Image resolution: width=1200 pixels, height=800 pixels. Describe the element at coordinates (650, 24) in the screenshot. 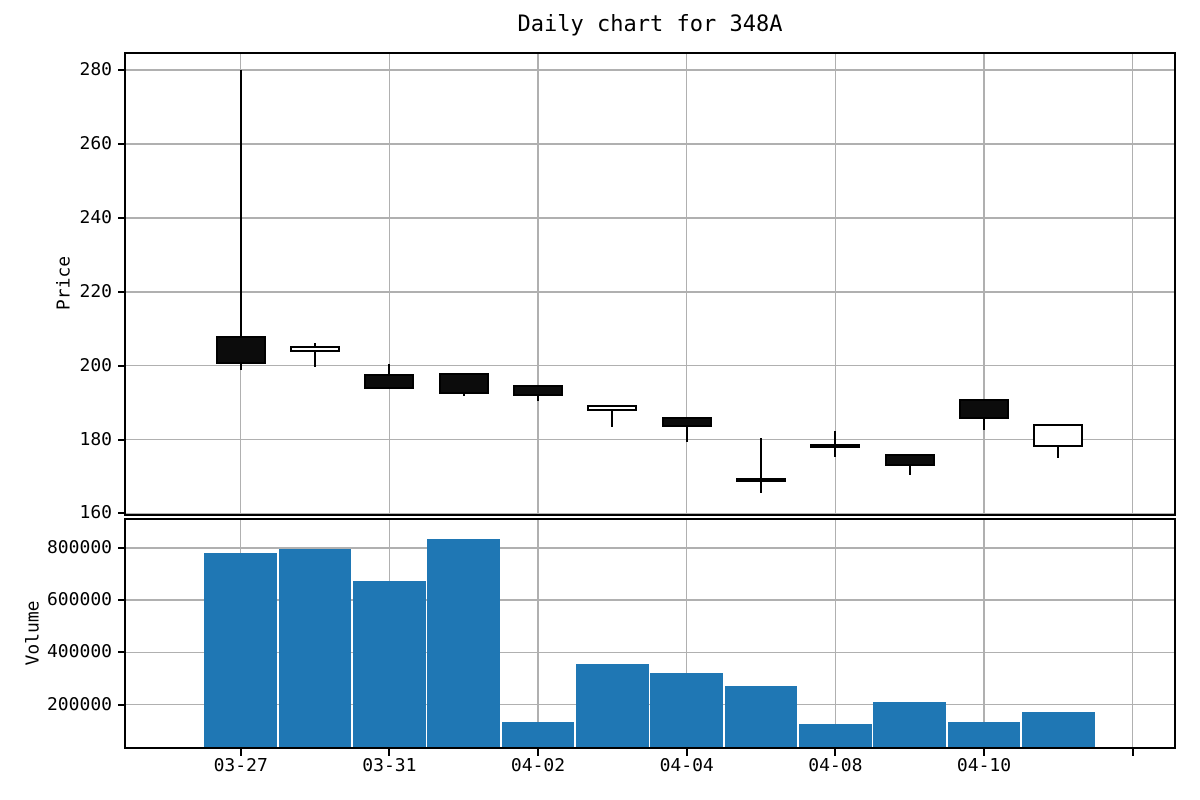

I see `chart-title: Daily chart for 348A` at that location.